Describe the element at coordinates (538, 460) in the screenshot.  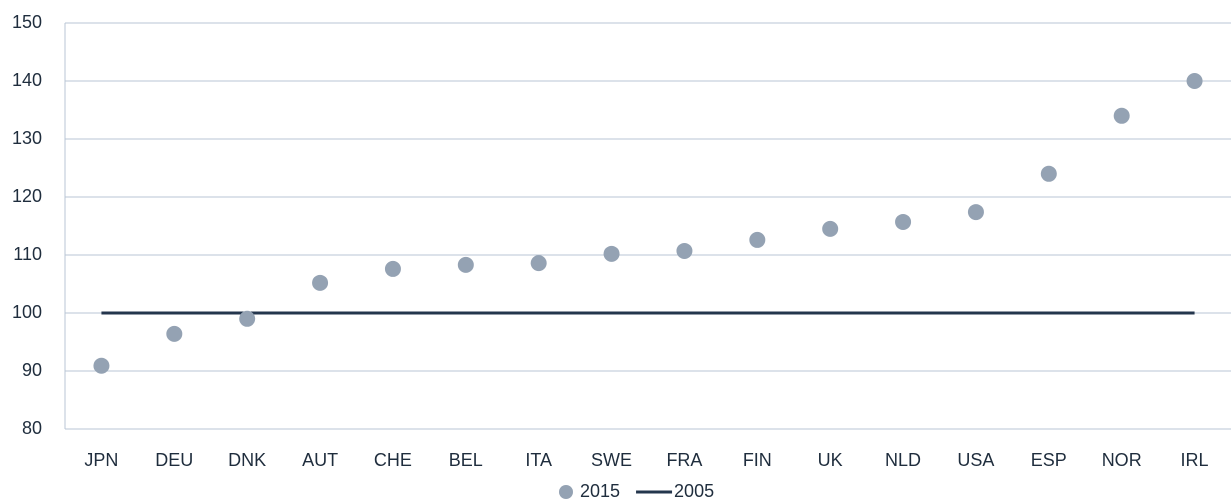
I see `x-tick-label: ITA` at that location.